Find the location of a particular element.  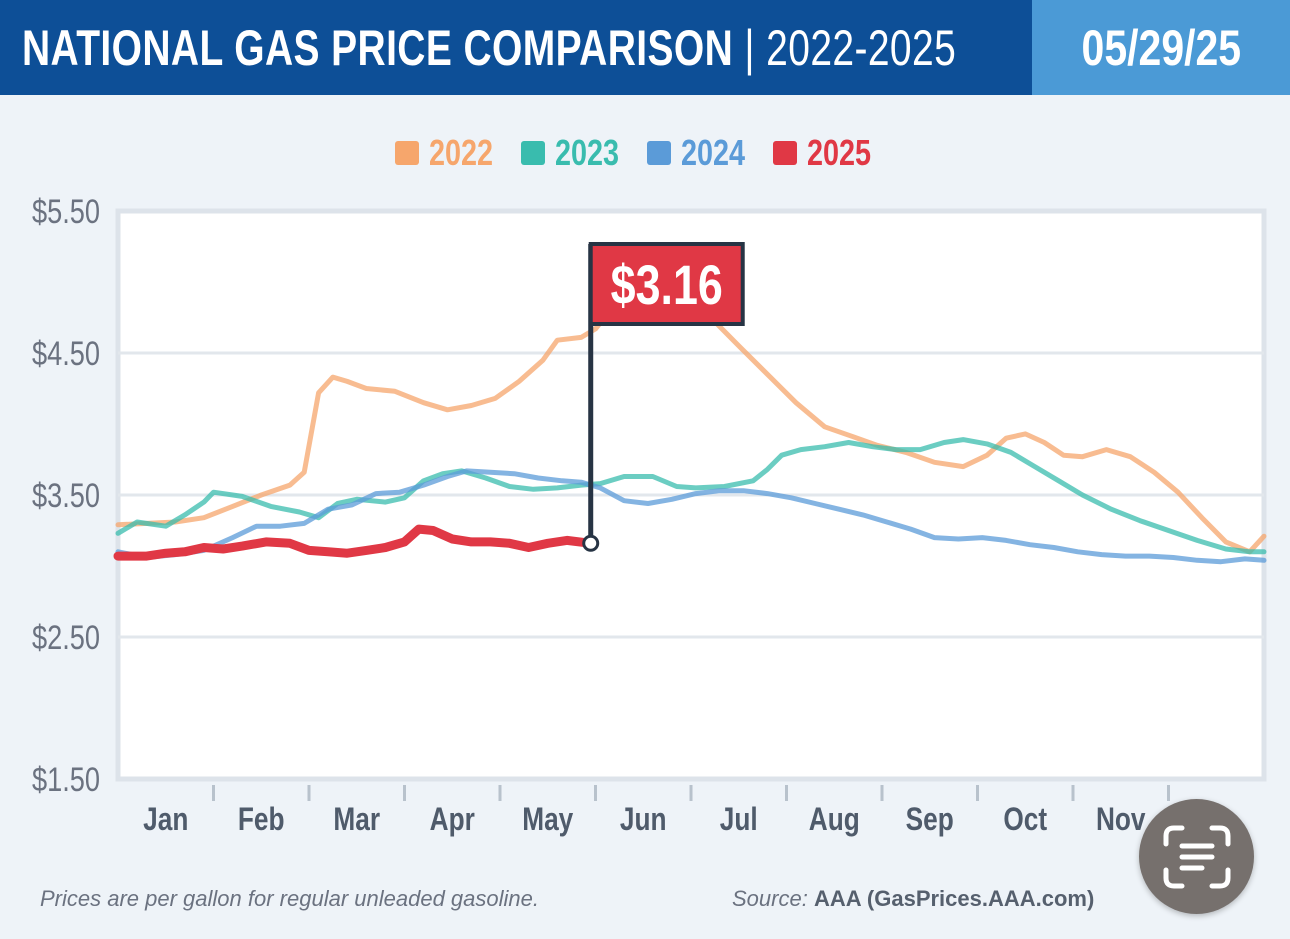

legend-item-2024: 2024 is located at coordinates (696, 153).